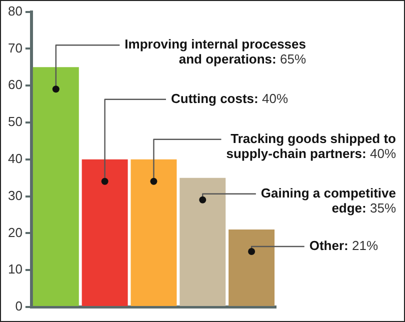 The width and height of the screenshot is (405, 322). Describe the element at coordinates (15, 84) in the screenshot. I see `y-tick-label: 60` at that location.